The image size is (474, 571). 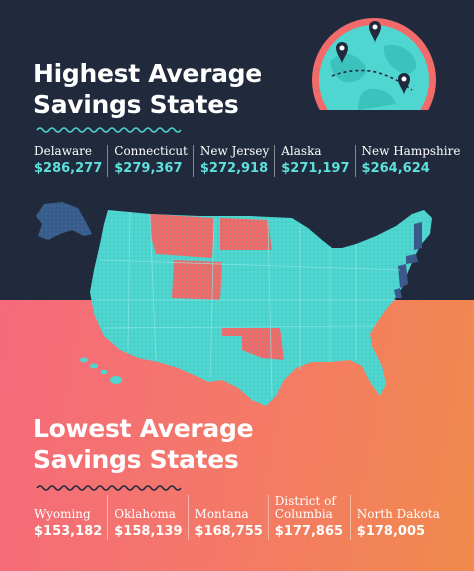 I want to click on savings-value: $178,005, so click(x=391, y=531).